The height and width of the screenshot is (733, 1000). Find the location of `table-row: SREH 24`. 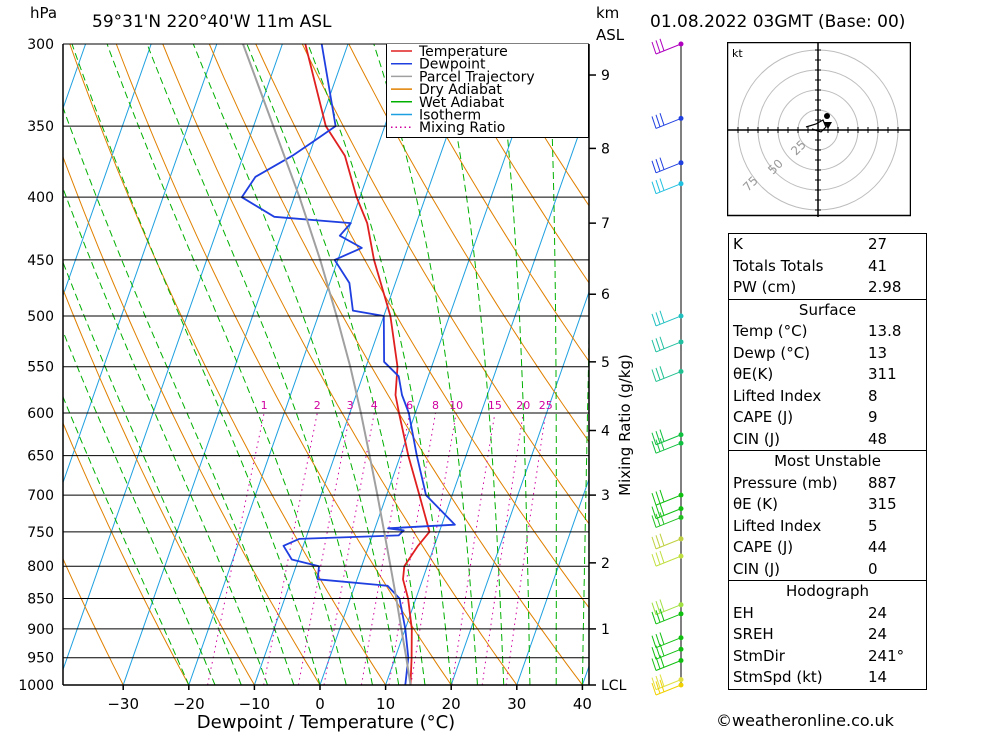

table-row: SREH 24 is located at coordinates (827, 635).